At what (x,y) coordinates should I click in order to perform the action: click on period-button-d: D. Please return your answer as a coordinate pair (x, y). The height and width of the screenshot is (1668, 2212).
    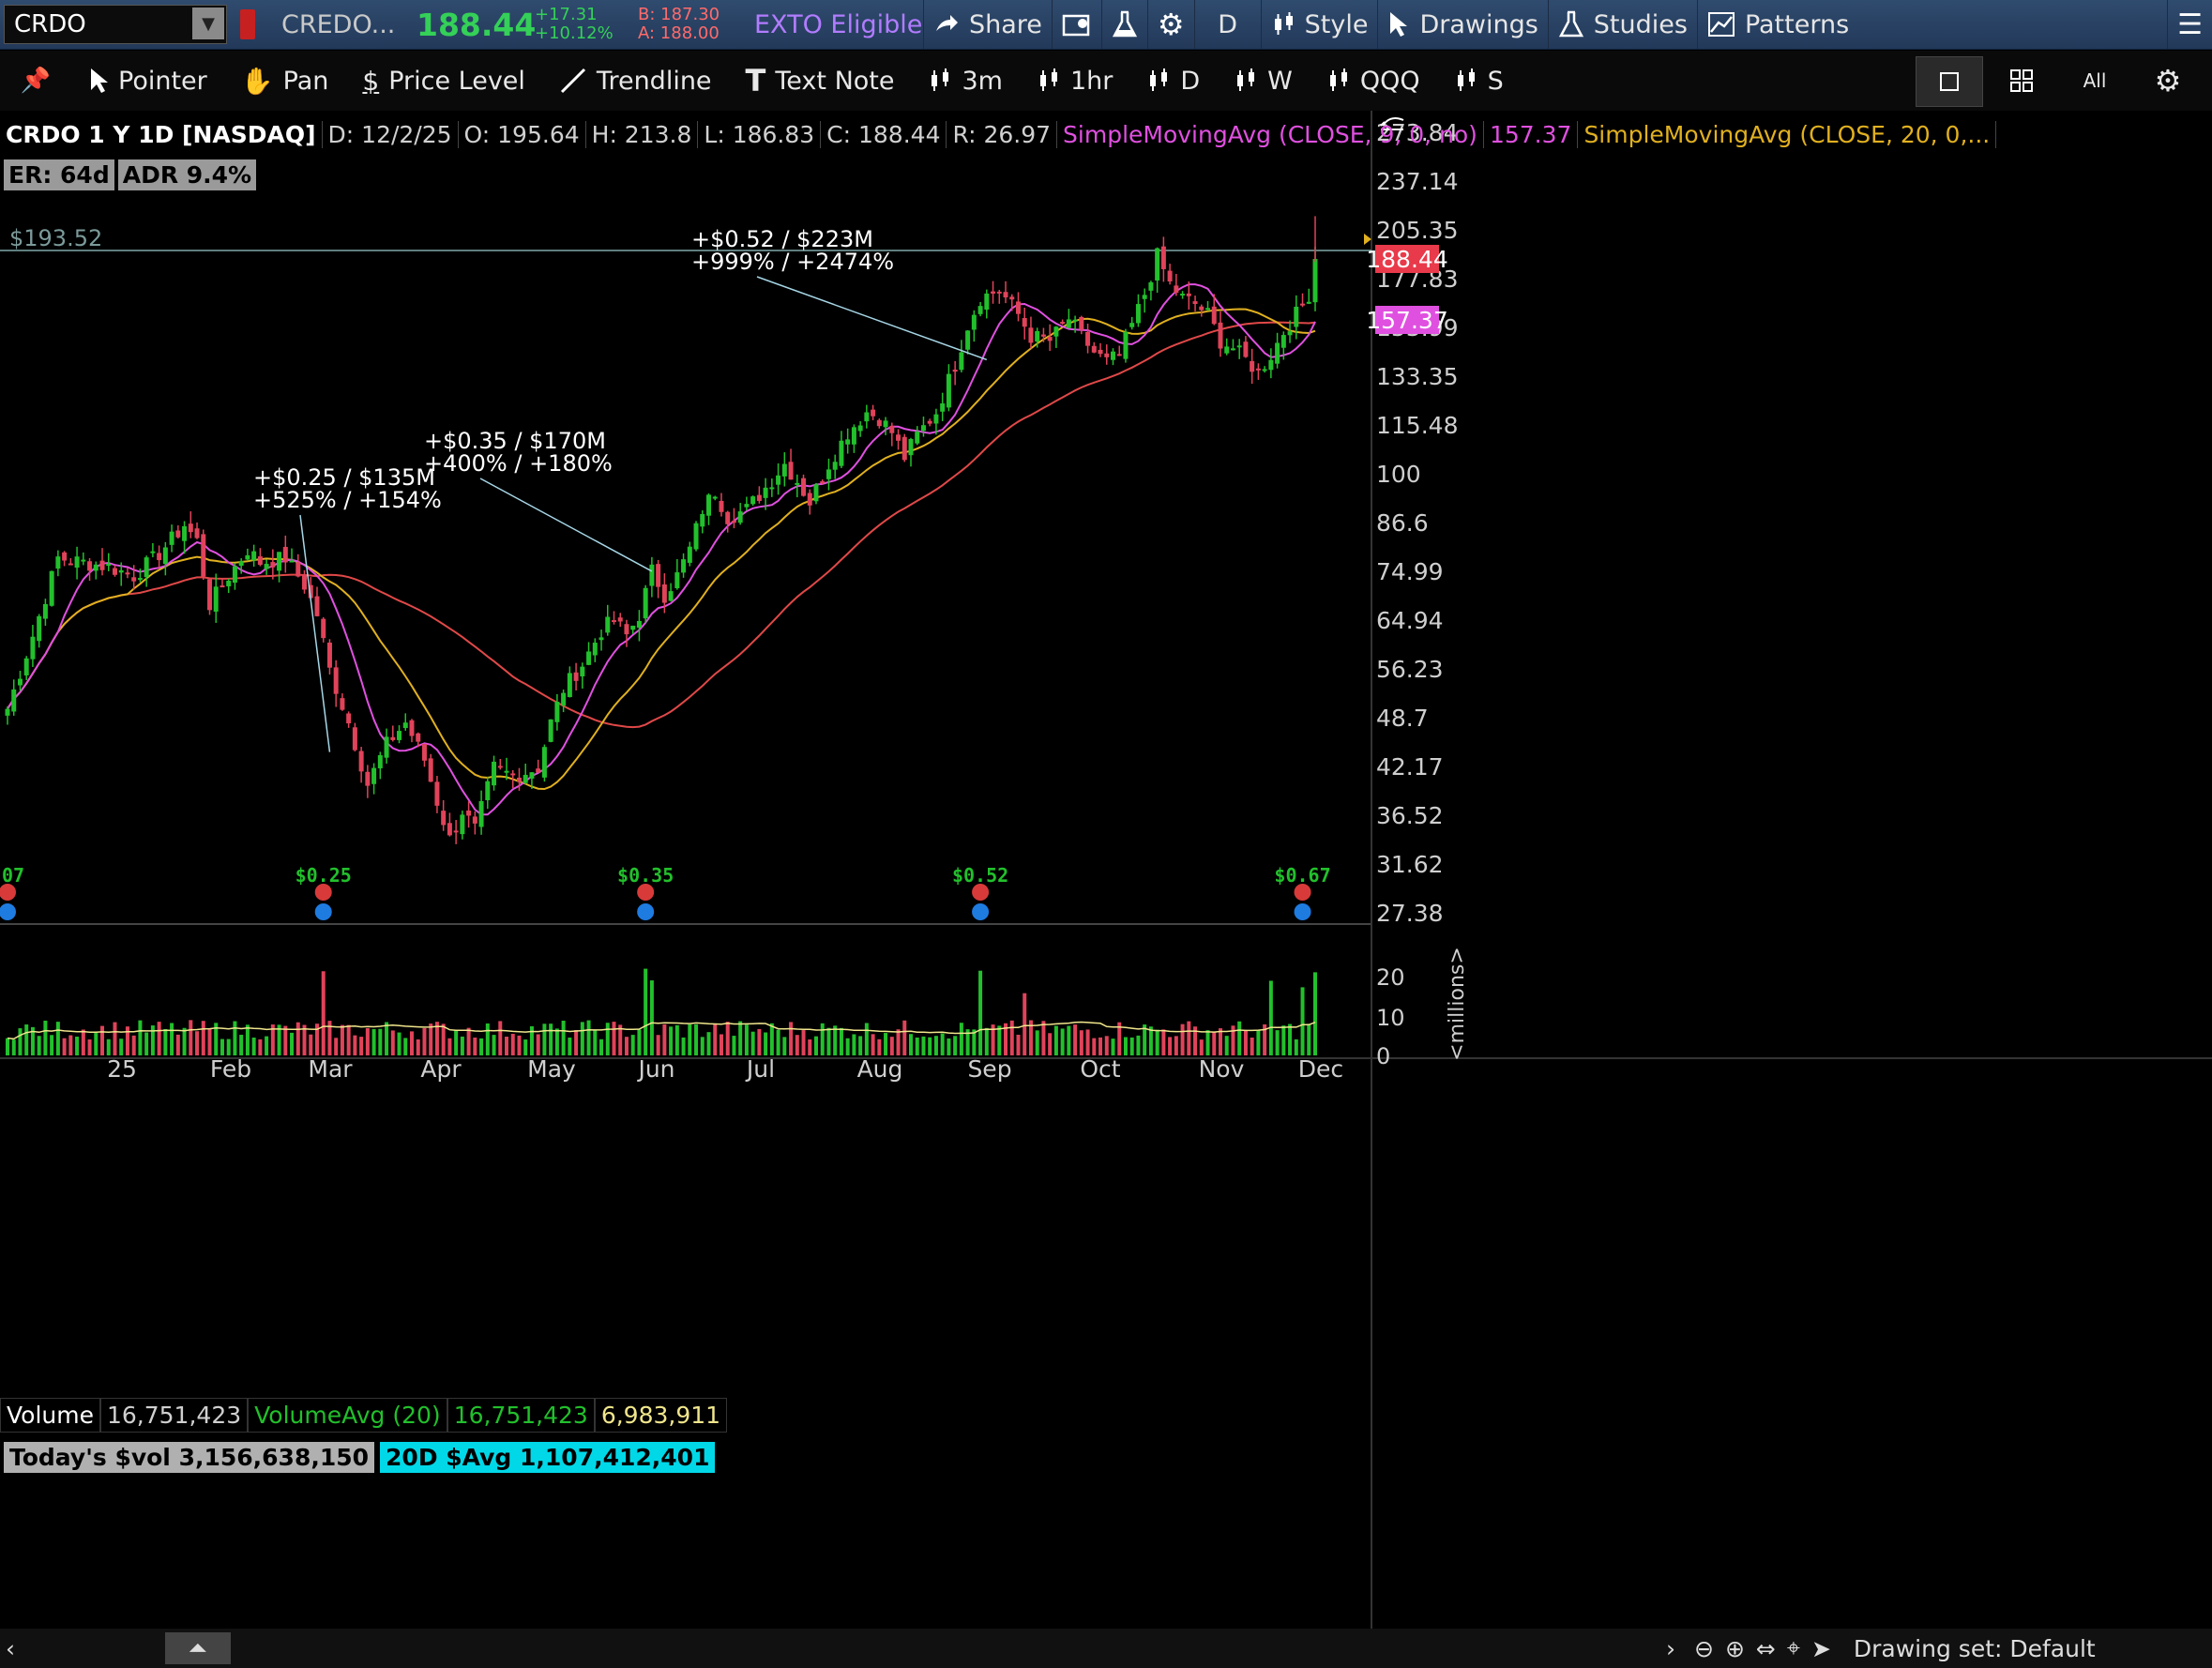
    Looking at the image, I should click on (1173, 81).